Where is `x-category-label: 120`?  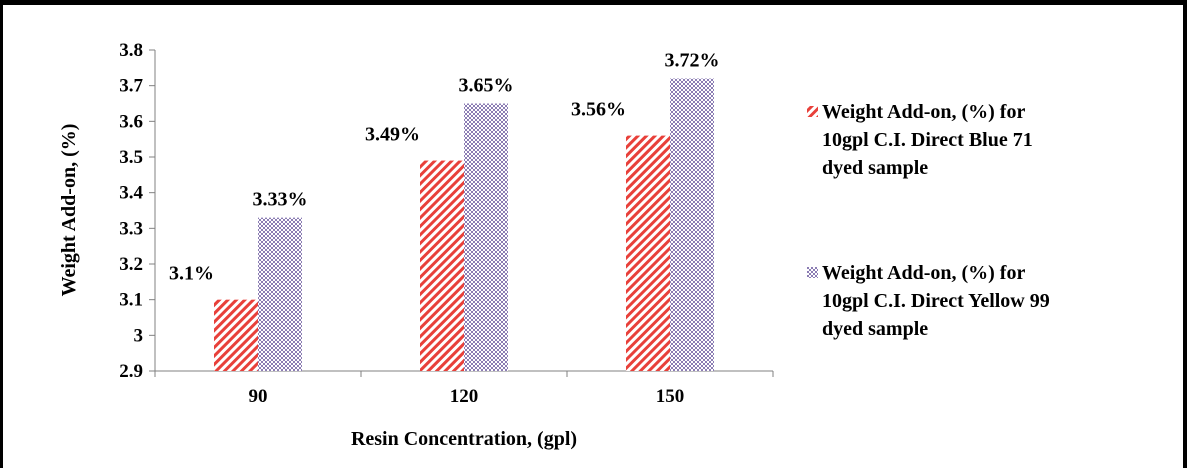
x-category-label: 120 is located at coordinates (464, 396).